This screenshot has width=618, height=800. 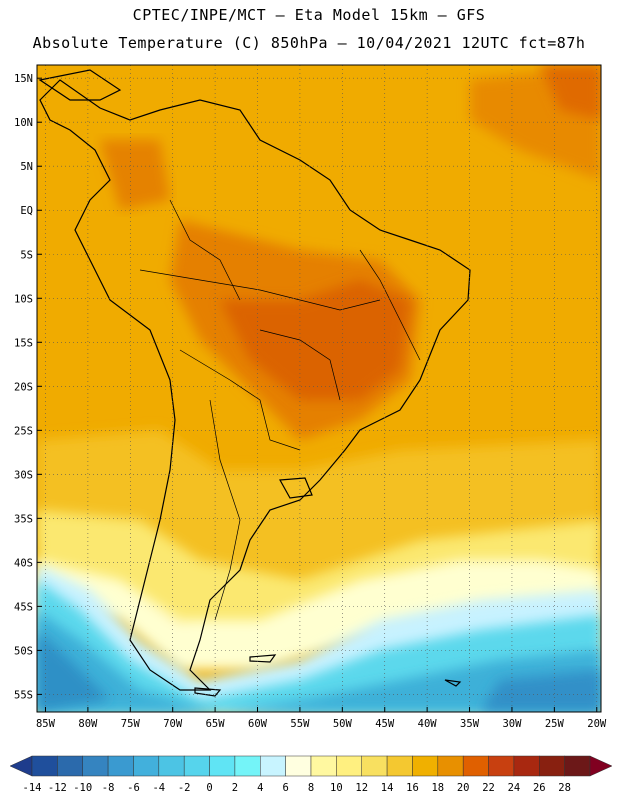 I want to click on field-hot-ne, so click(x=570, y=92).